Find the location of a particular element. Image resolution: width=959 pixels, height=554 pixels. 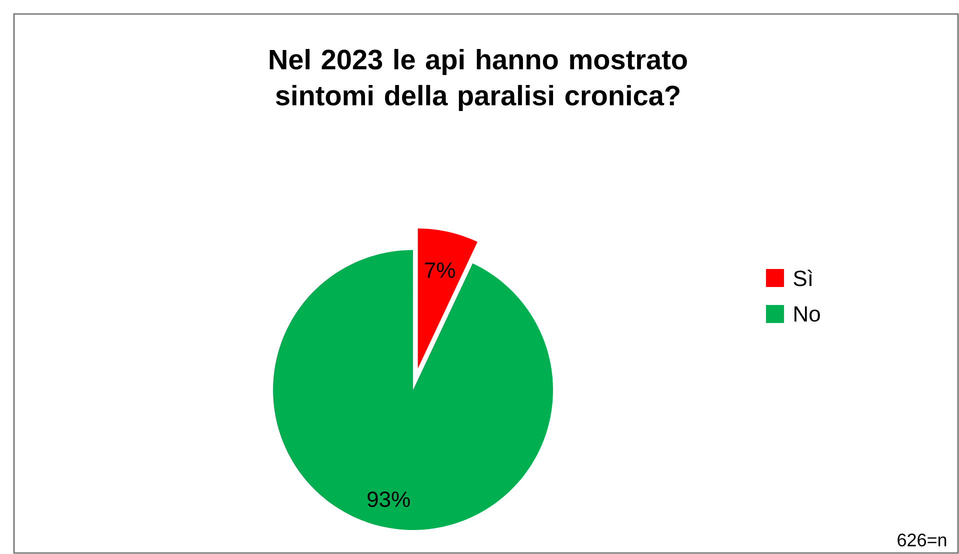

chart-title: Nel 2023 le api hanno mostrato sintomi della paralisi cronica? is located at coordinates (478, 80).